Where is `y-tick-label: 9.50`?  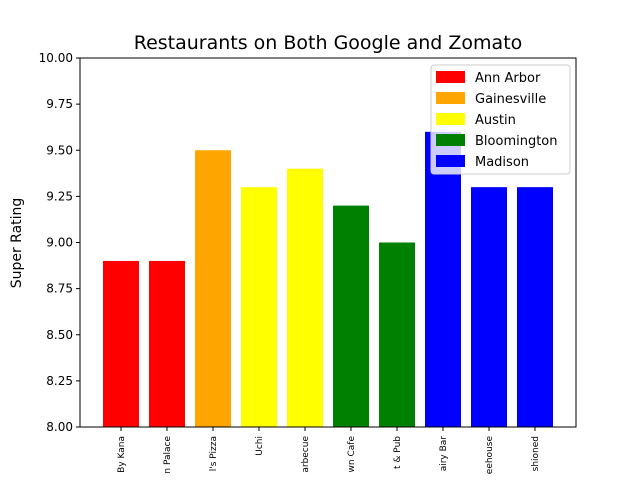 y-tick-label: 9.50 is located at coordinates (59, 150).